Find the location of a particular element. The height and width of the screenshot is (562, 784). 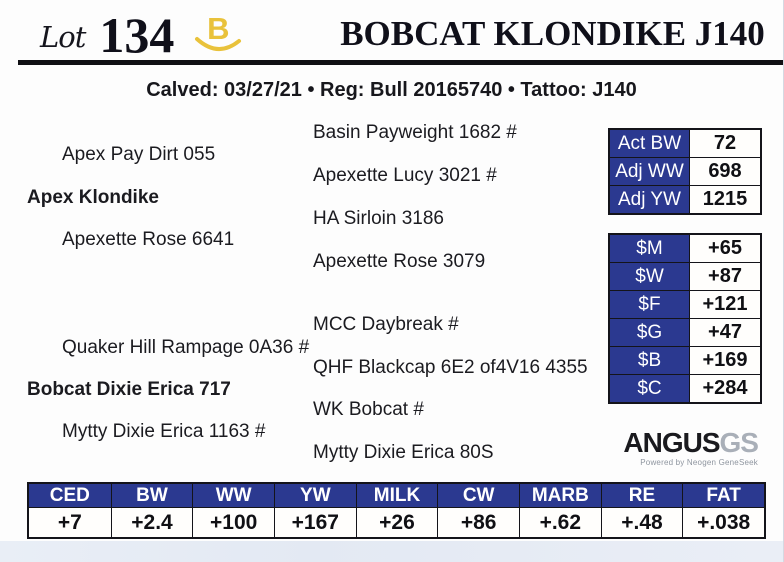

pedigree-dam-sire: Quaker Hill Rampage 0A36 # is located at coordinates (186, 347).